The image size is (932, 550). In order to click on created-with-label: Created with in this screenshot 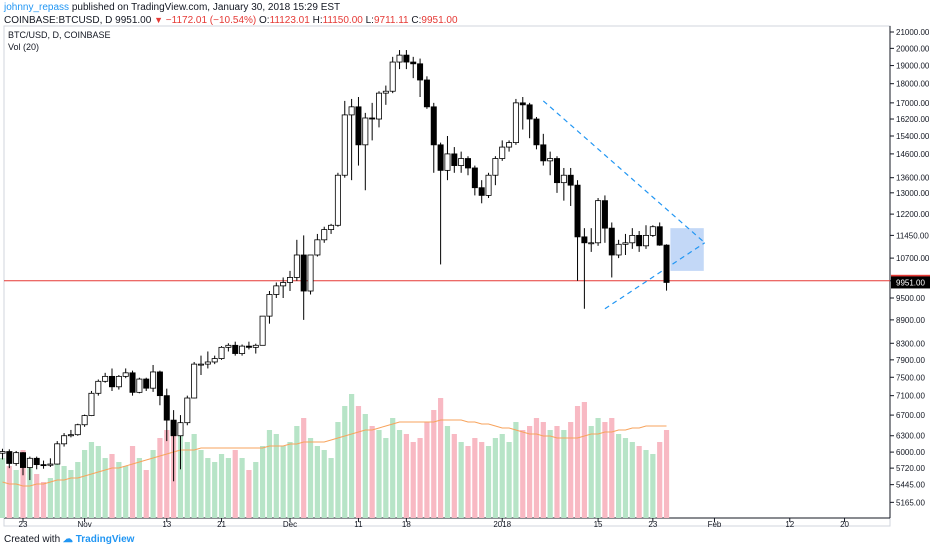, I will do `click(32, 539)`.